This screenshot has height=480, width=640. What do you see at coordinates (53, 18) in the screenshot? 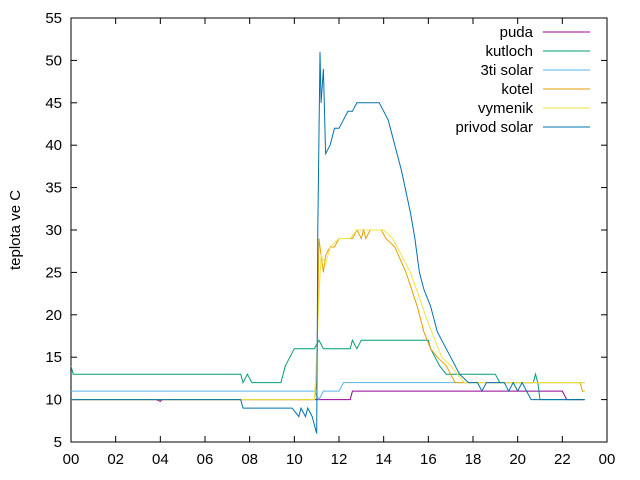
I see `y-tick-label: 55` at bounding box center [53, 18].